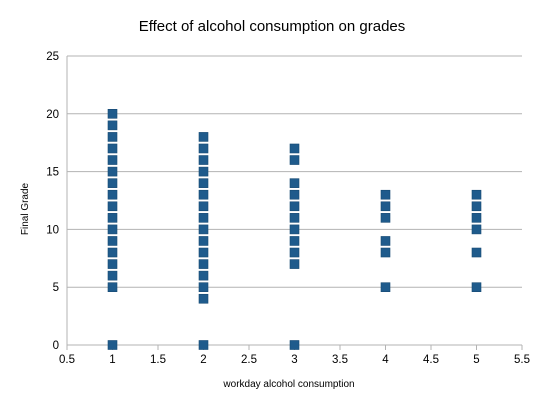  I want to click on y-axis-label: Final Grade, so click(25, 208).